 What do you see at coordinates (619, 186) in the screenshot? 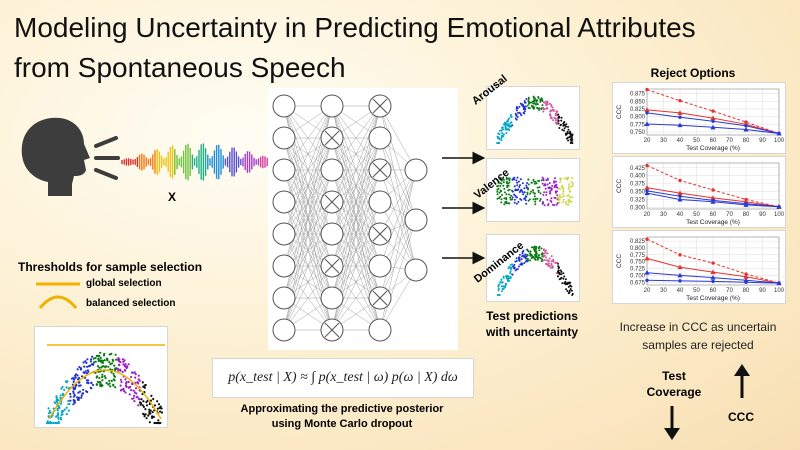
I see `y-axis-label: CCC` at bounding box center [619, 186].